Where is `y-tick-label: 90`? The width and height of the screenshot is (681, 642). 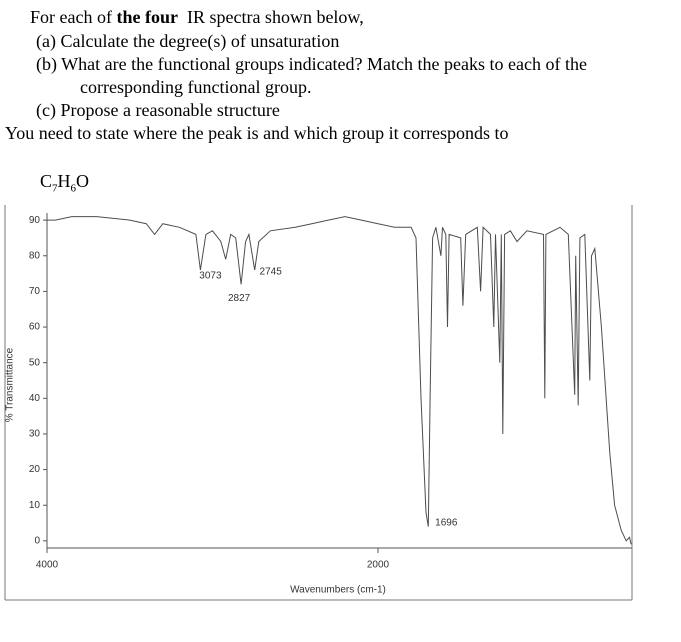 y-tick-label: 90 is located at coordinates (35, 220).